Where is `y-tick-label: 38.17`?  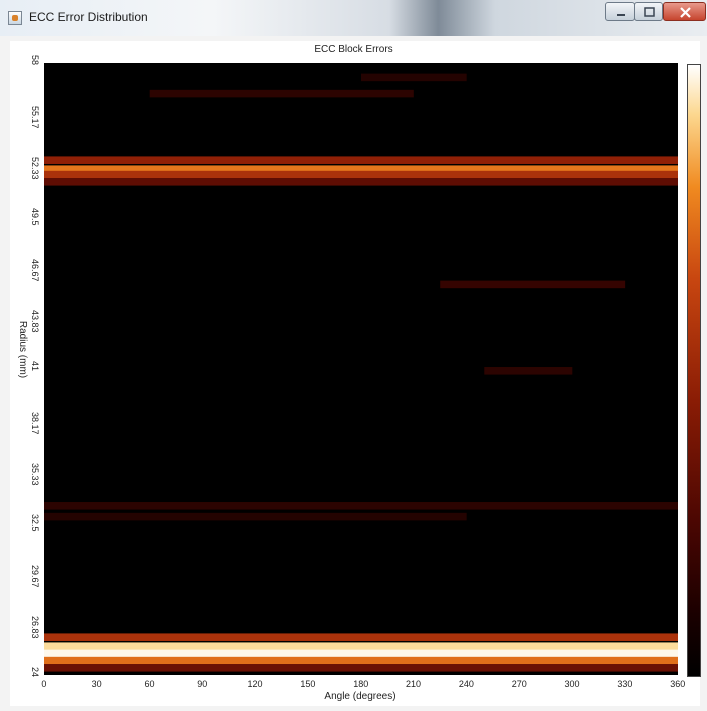
y-tick-label: 38.17 is located at coordinates (35, 423).